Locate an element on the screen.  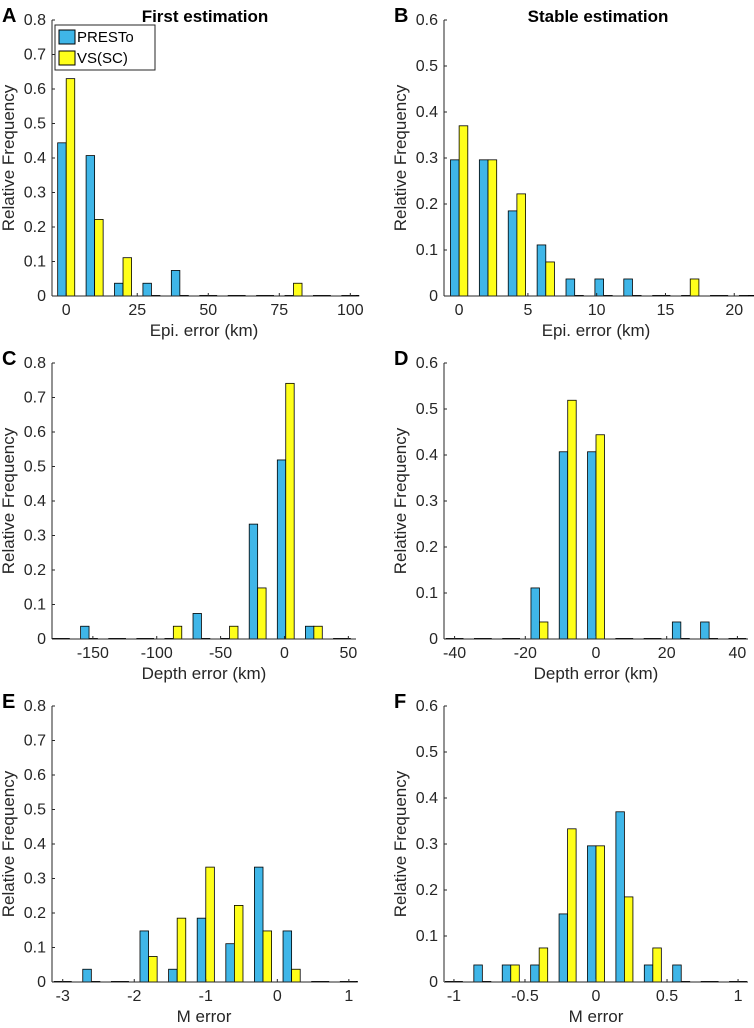
panel-e-xtick-label-4: 1 is located at coordinates (348, 996).